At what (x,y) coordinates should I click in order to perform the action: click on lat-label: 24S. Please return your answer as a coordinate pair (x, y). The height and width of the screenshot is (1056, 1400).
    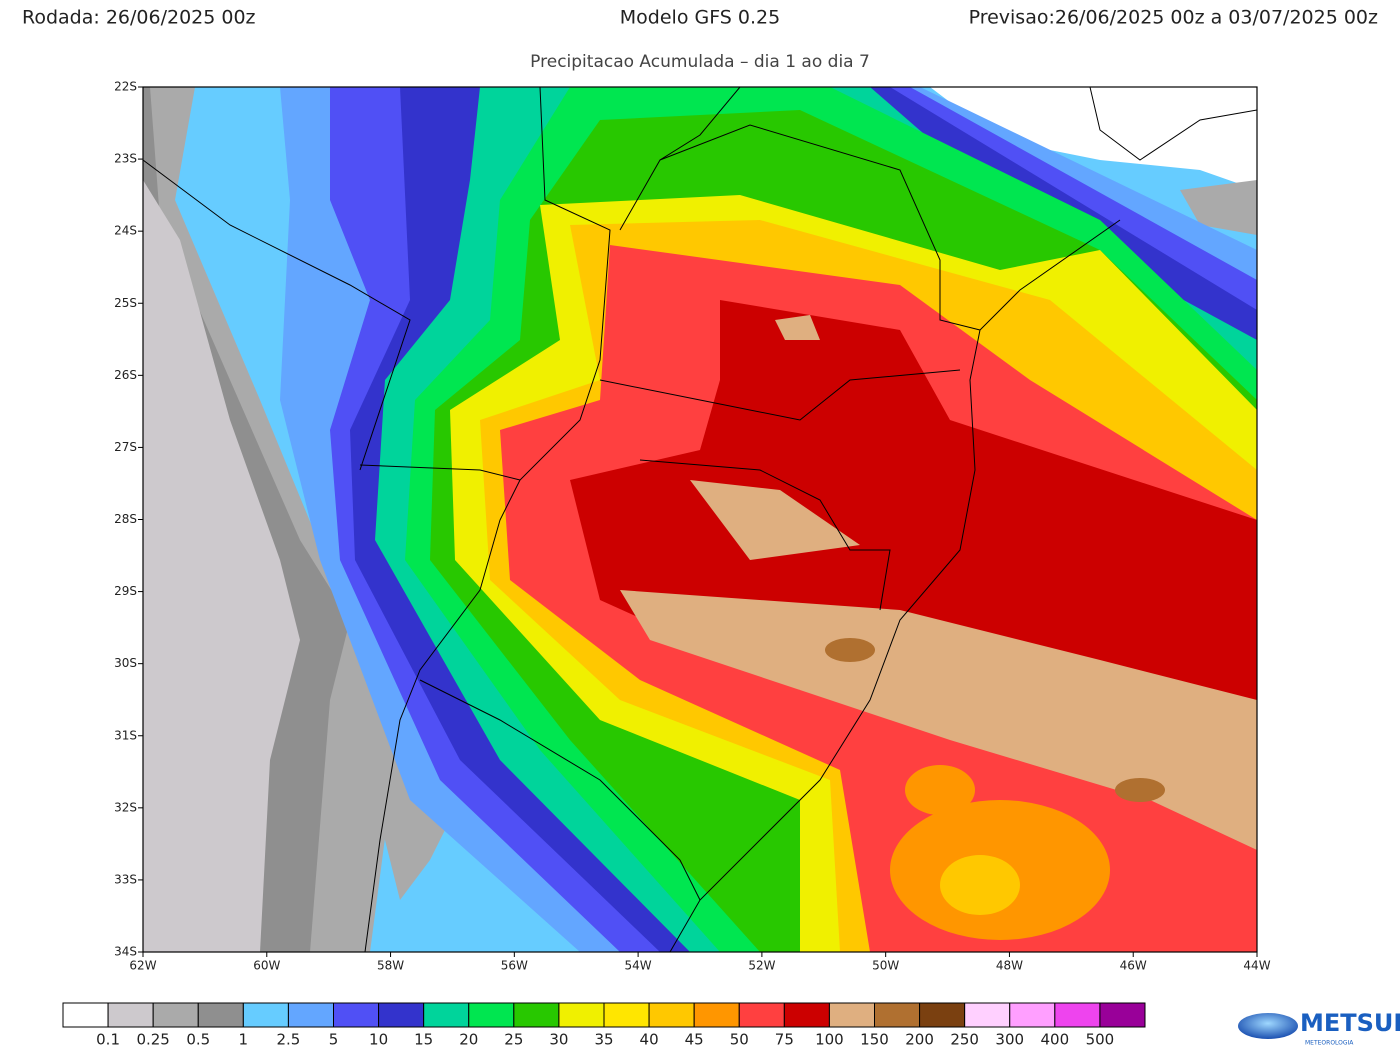
    Looking at the image, I should click on (125, 231).